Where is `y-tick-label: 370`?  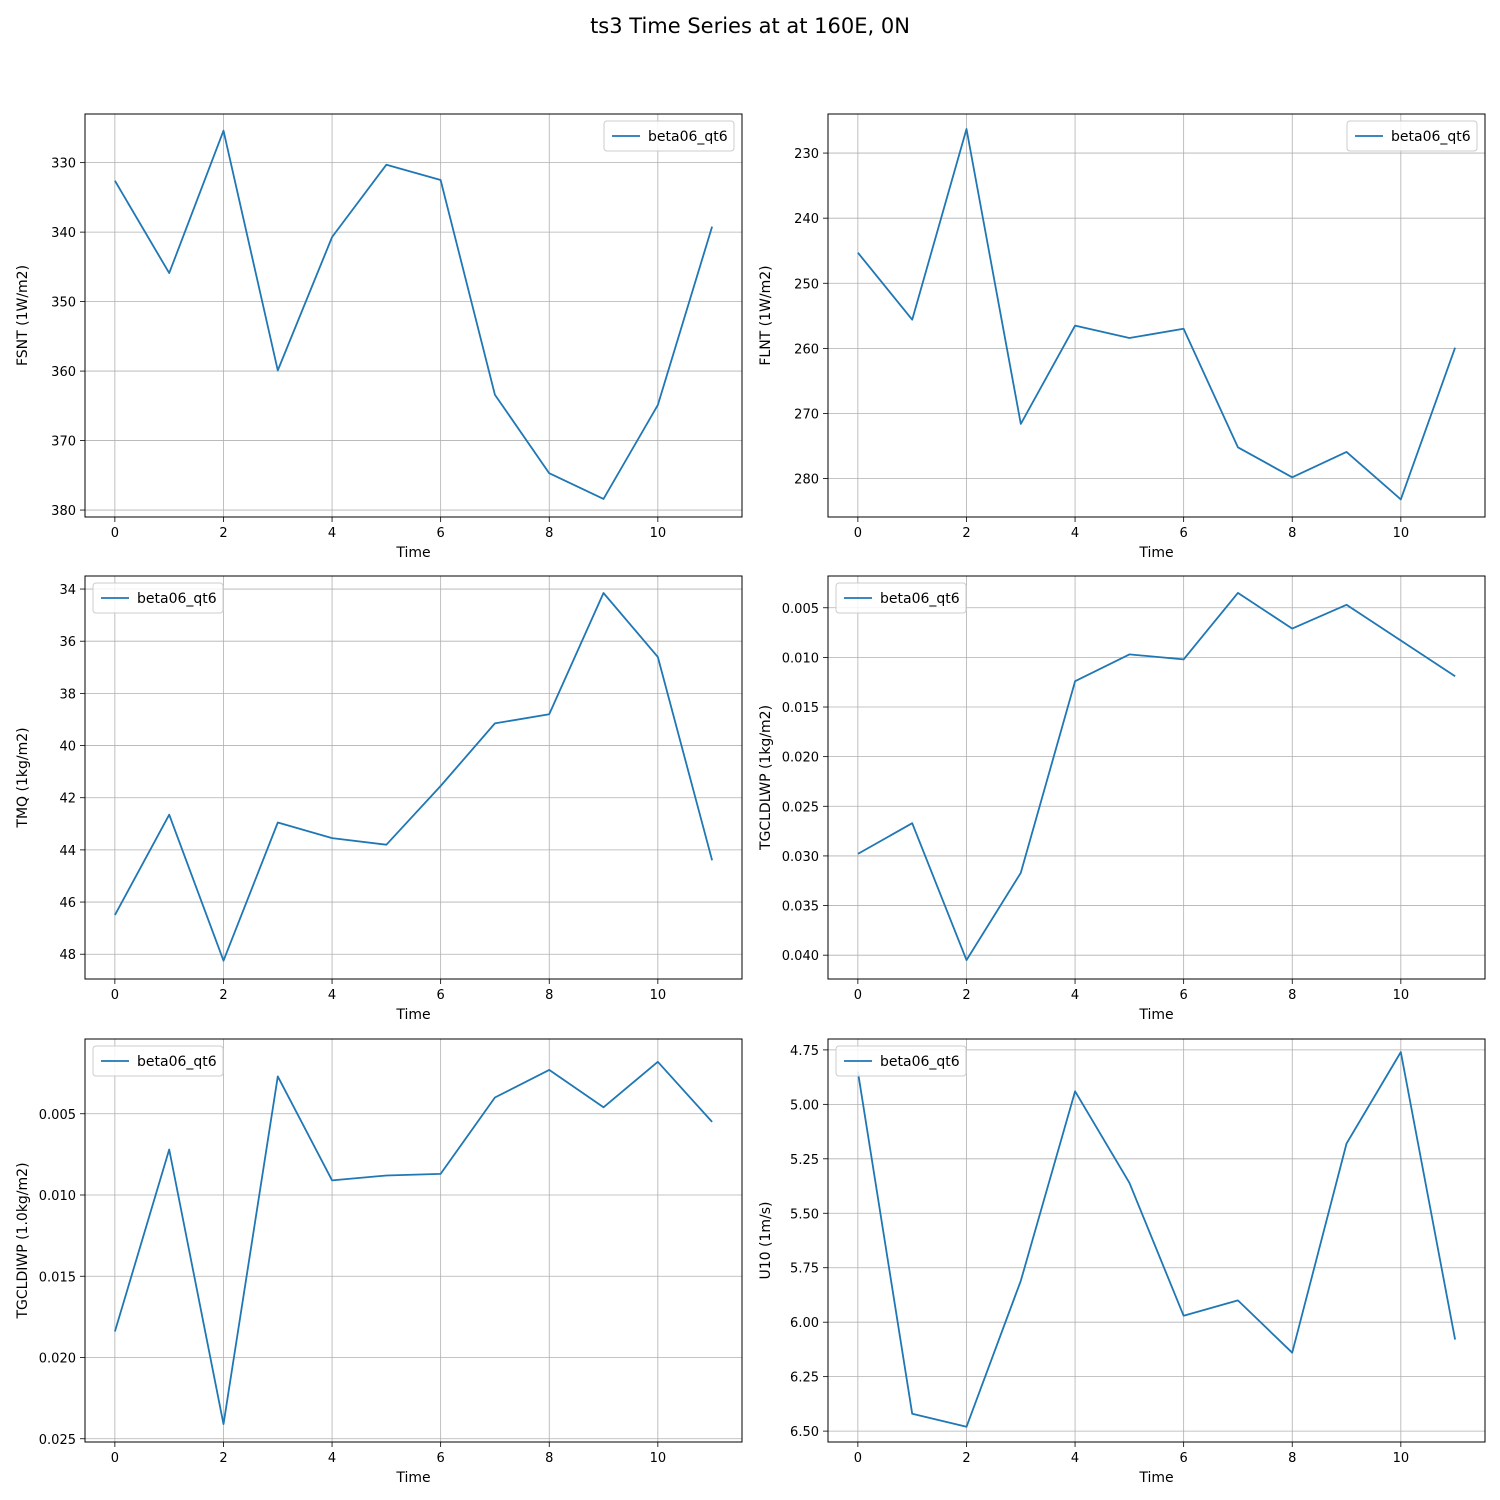 y-tick-label: 370 is located at coordinates (63, 442).